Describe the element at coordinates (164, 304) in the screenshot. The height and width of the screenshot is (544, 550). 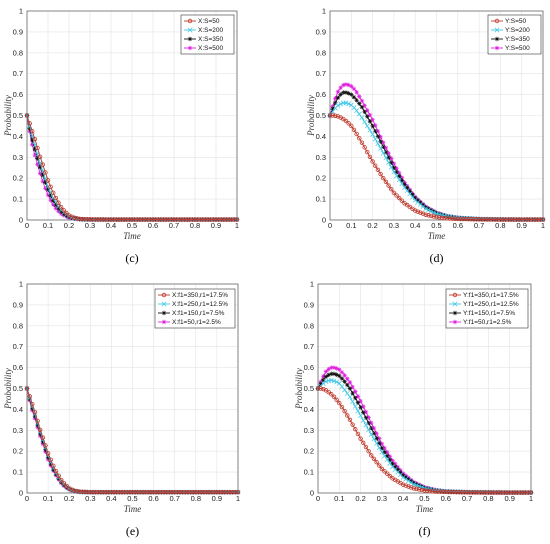
I see `legend-swatch-marker` at that location.